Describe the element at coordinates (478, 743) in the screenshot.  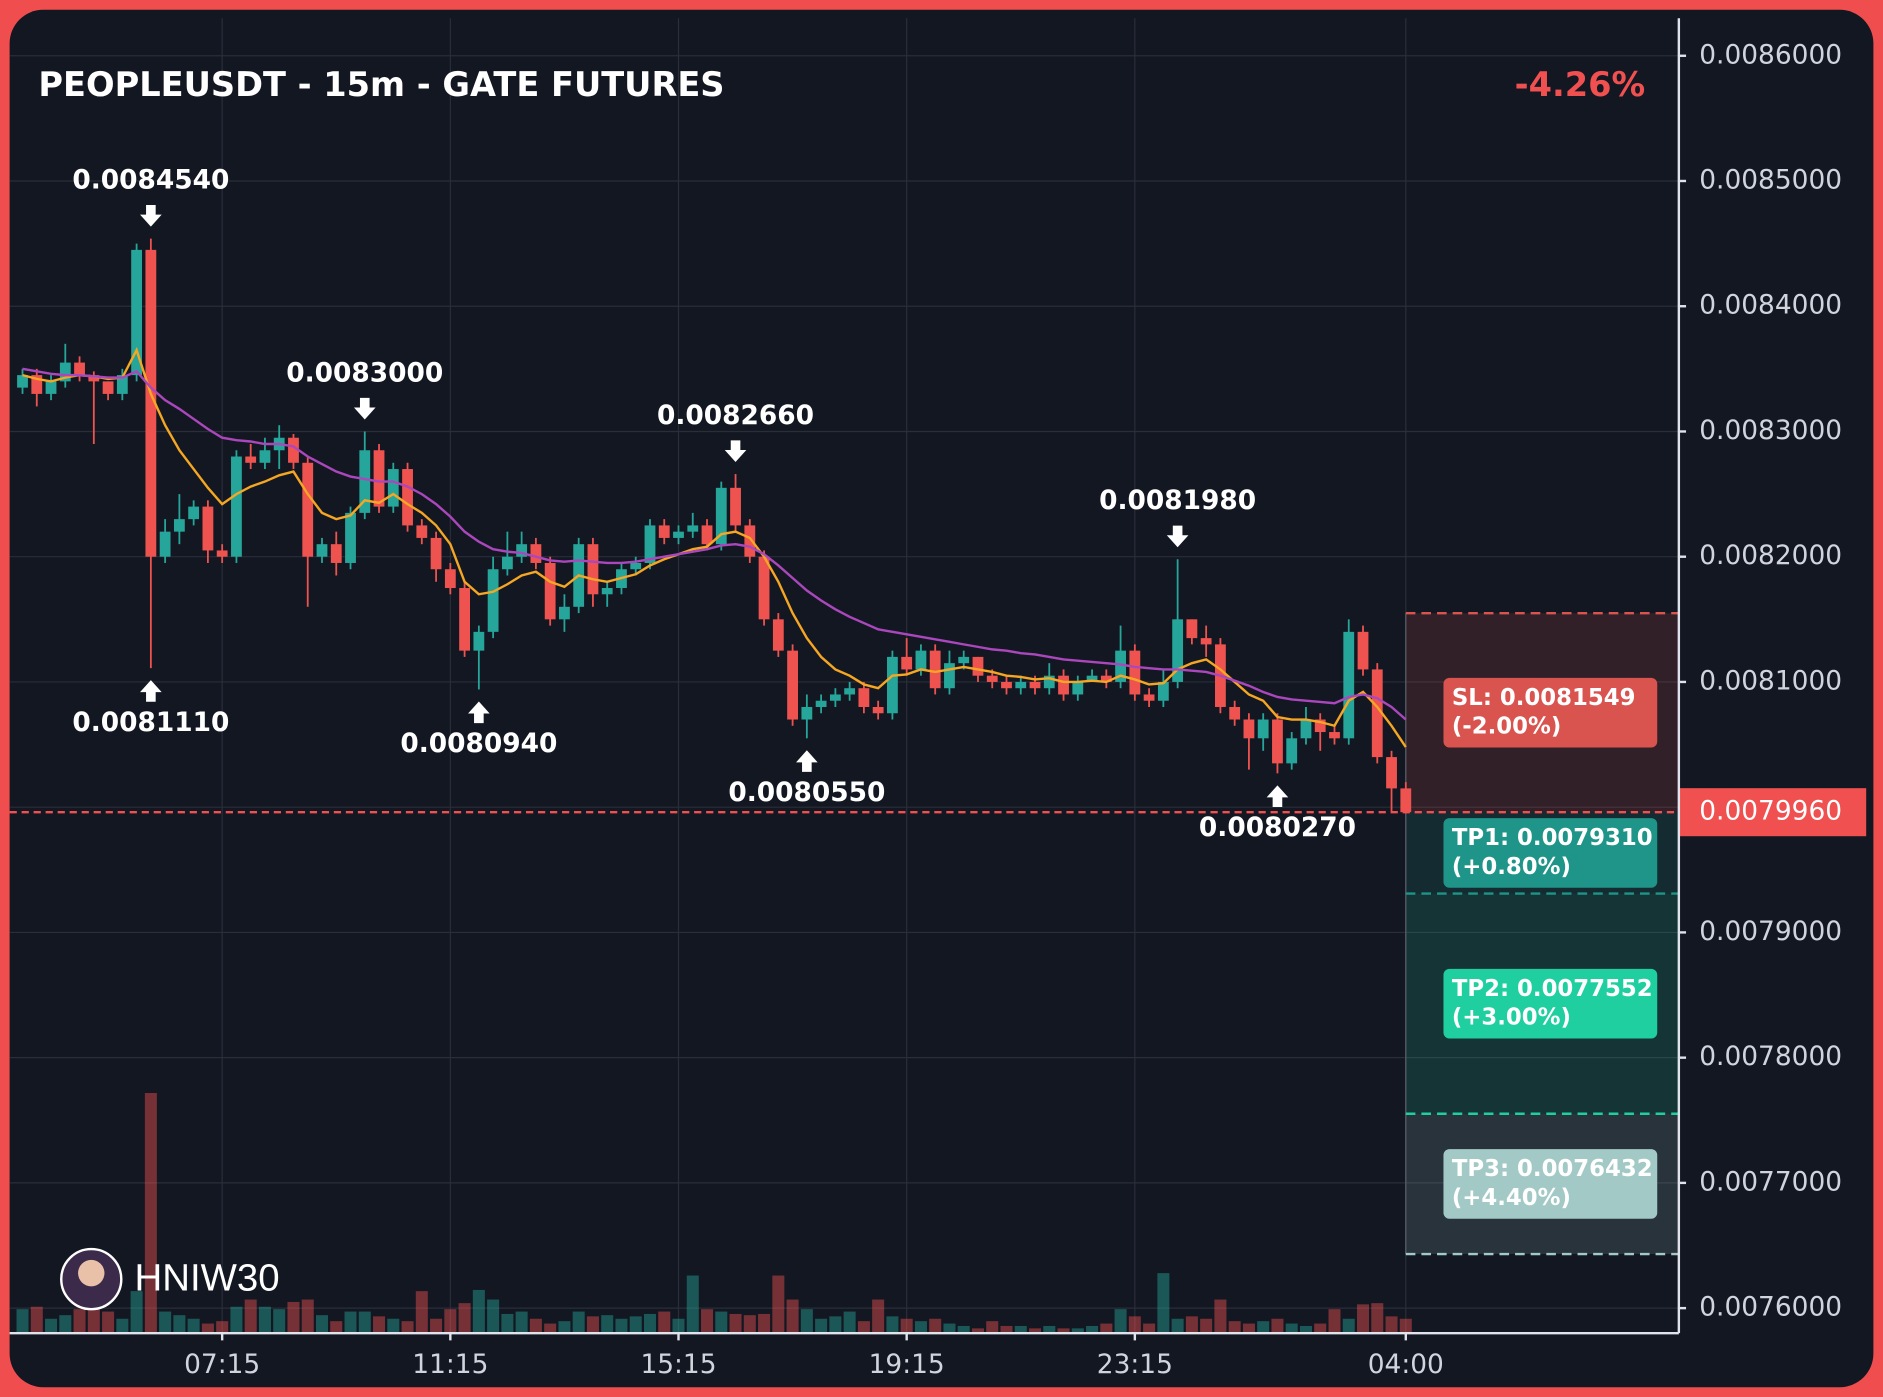
I see `low-label: 0.0080940` at that location.